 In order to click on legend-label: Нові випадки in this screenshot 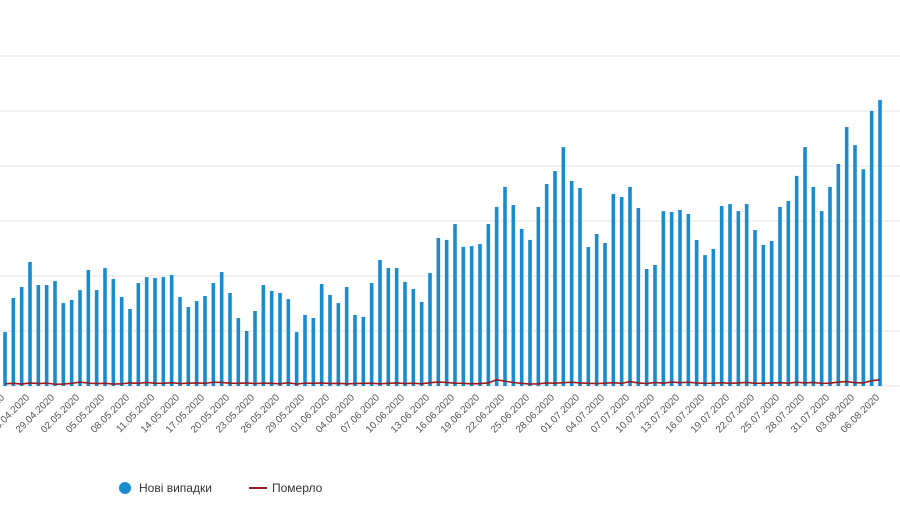, I will do `click(175, 488)`.